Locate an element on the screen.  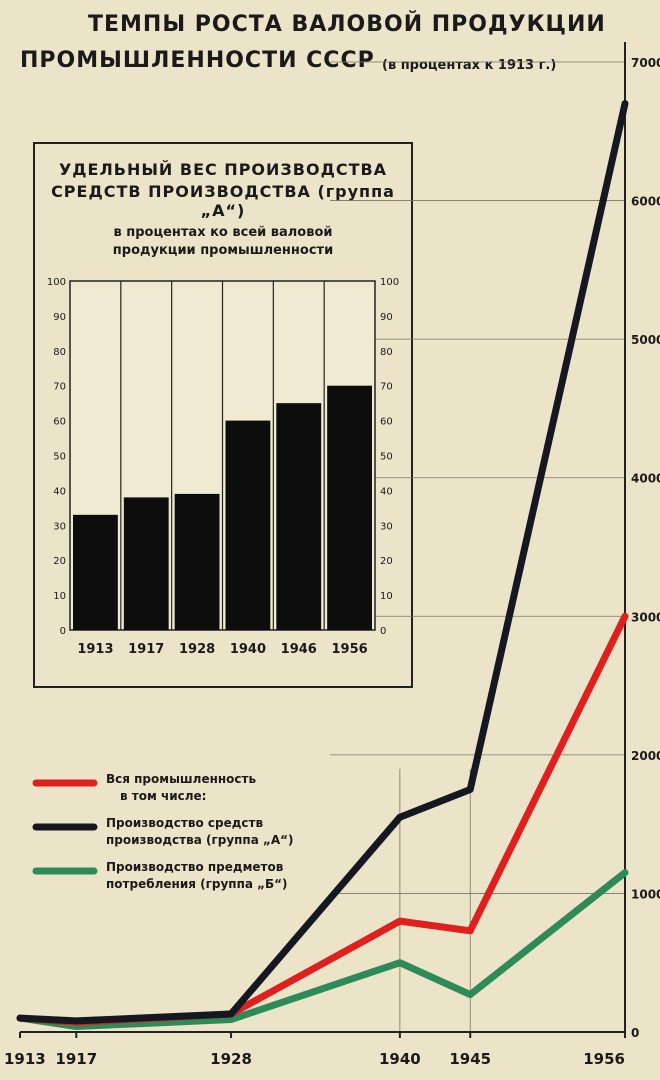
y-tick-label: 4000 is located at coordinates (645, 479).